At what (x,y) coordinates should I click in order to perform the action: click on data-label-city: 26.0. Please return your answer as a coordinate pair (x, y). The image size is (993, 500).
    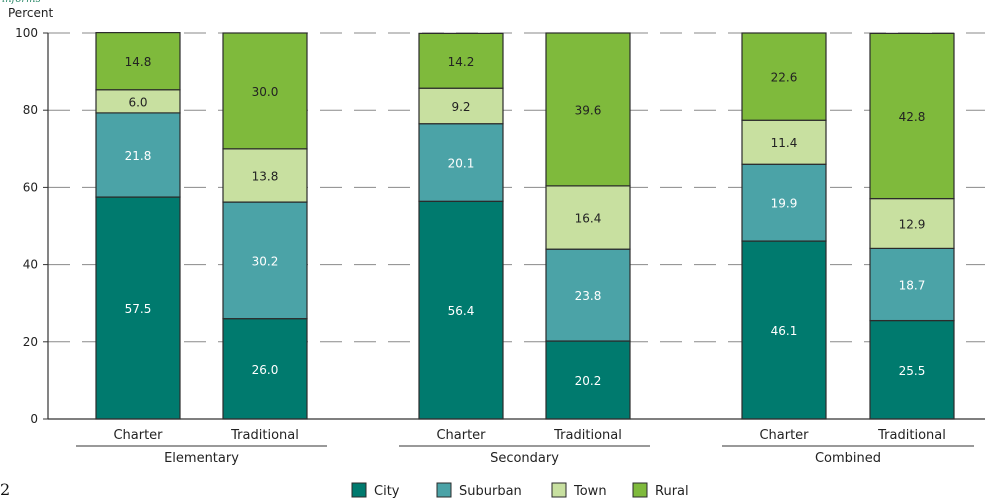
    Looking at the image, I should click on (265, 370).